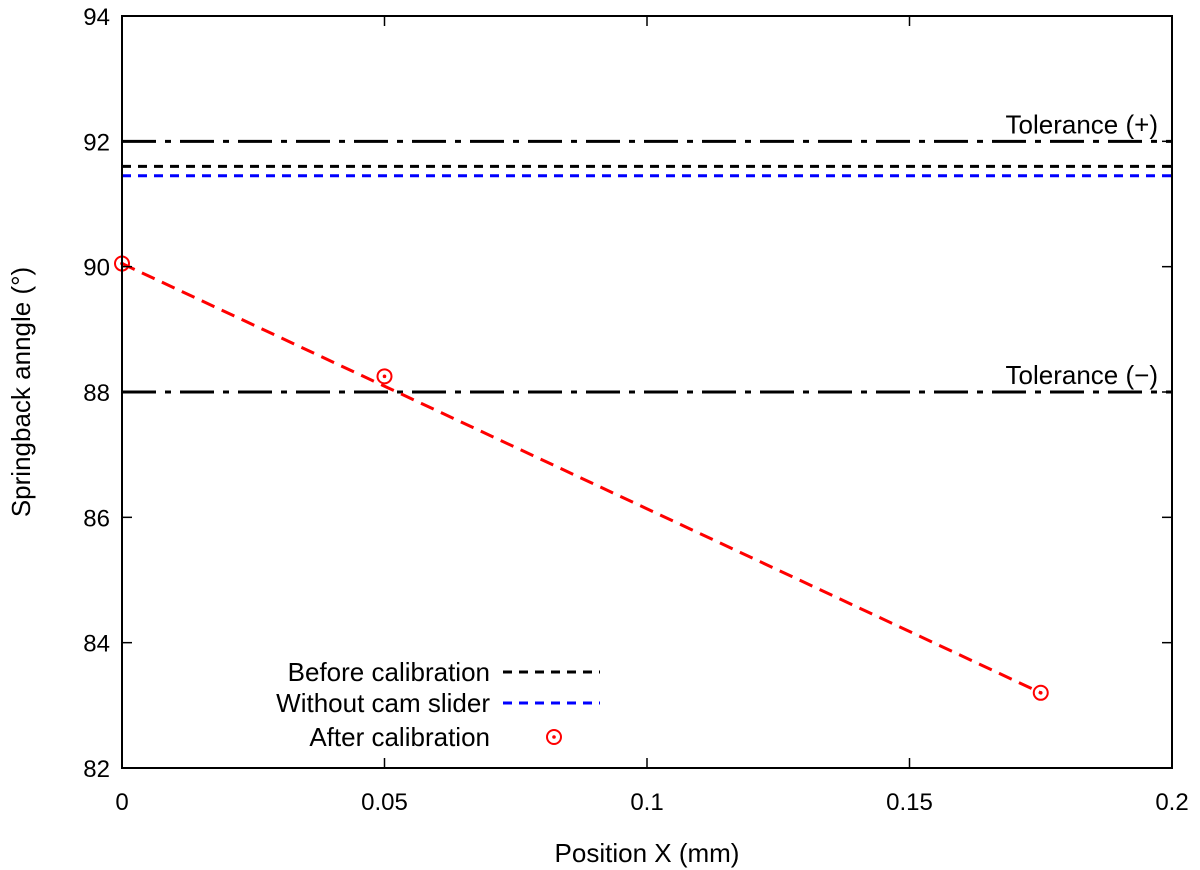 The width and height of the screenshot is (1200, 870). What do you see at coordinates (96, 268) in the screenshot?
I see `y-tick-label: 90` at bounding box center [96, 268].